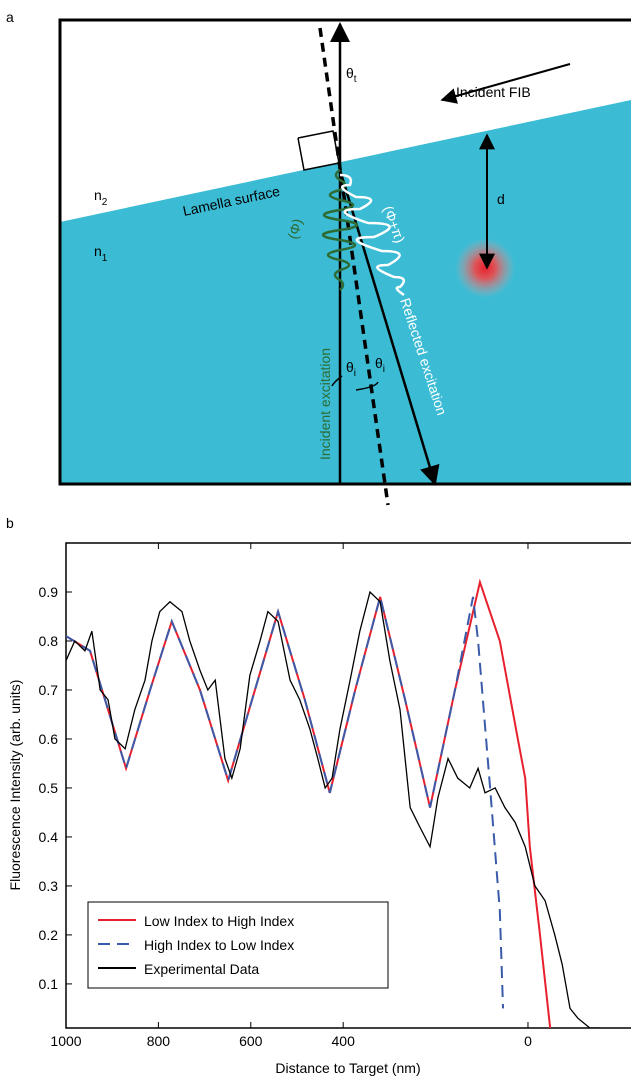  I want to click on x-tick-label: 600, so click(251, 1041).